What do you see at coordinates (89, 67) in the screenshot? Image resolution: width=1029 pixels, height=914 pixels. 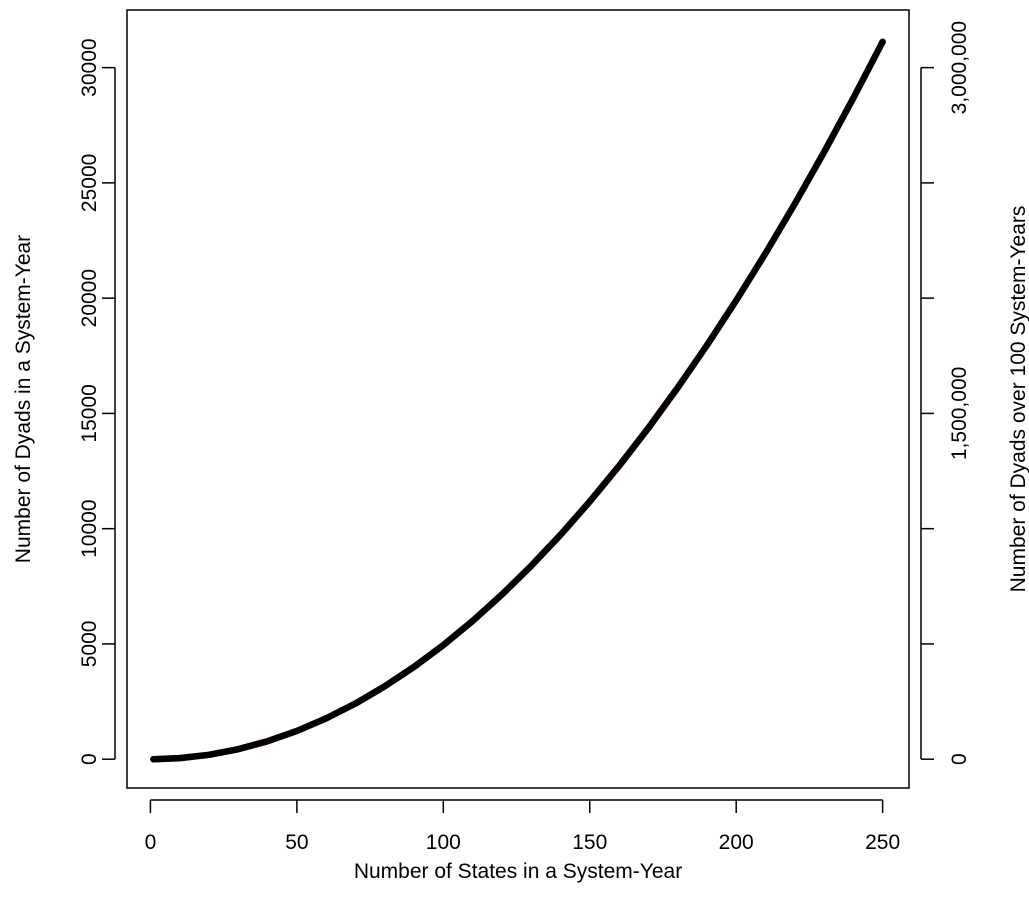 I see `y-tick-left-label: 30000` at bounding box center [89, 67].